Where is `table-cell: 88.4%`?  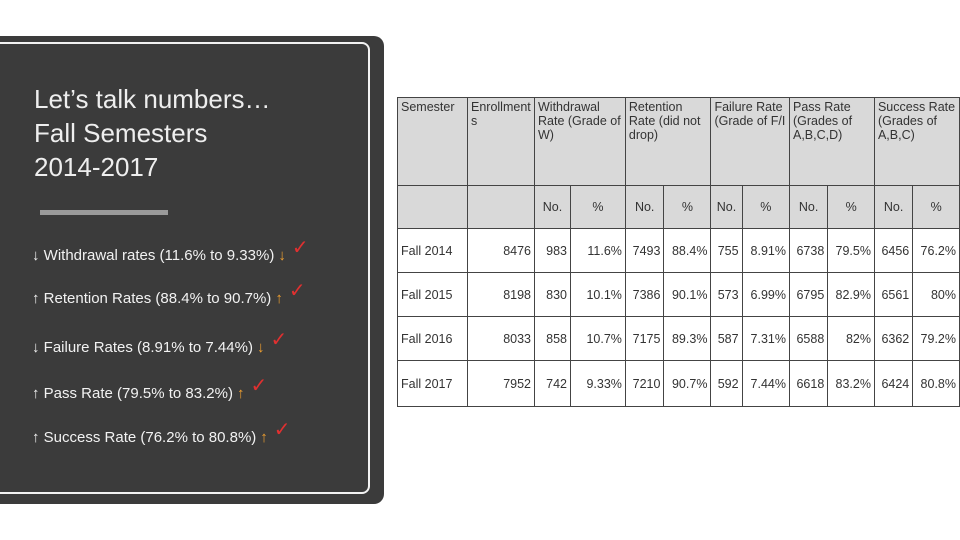
table-cell: 88.4% is located at coordinates (687, 250).